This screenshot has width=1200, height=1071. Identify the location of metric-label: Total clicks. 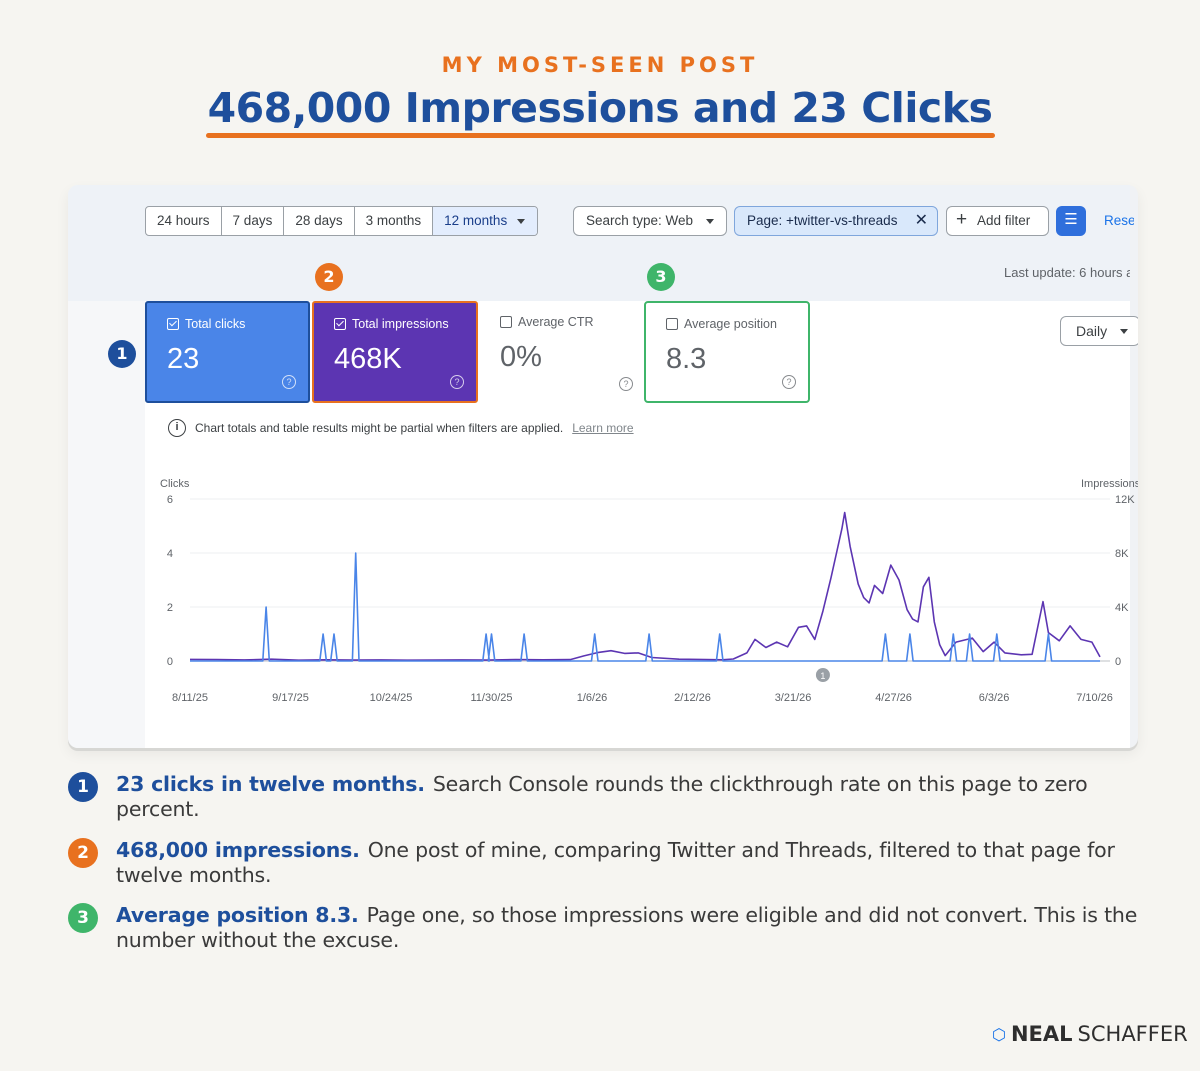
(215, 324).